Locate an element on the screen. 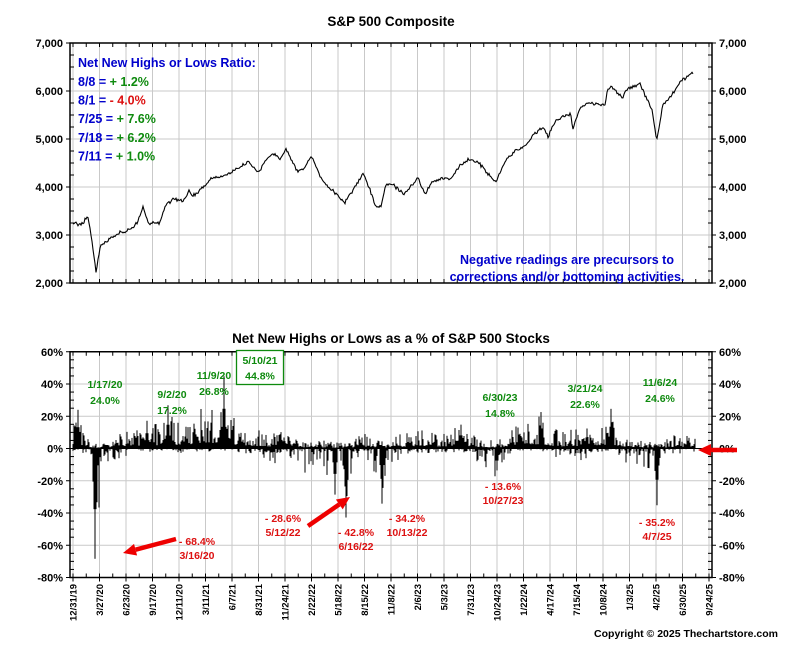 This screenshot has height=651, width=800. x-date-label: 10/24/23 is located at coordinates (498, 602).